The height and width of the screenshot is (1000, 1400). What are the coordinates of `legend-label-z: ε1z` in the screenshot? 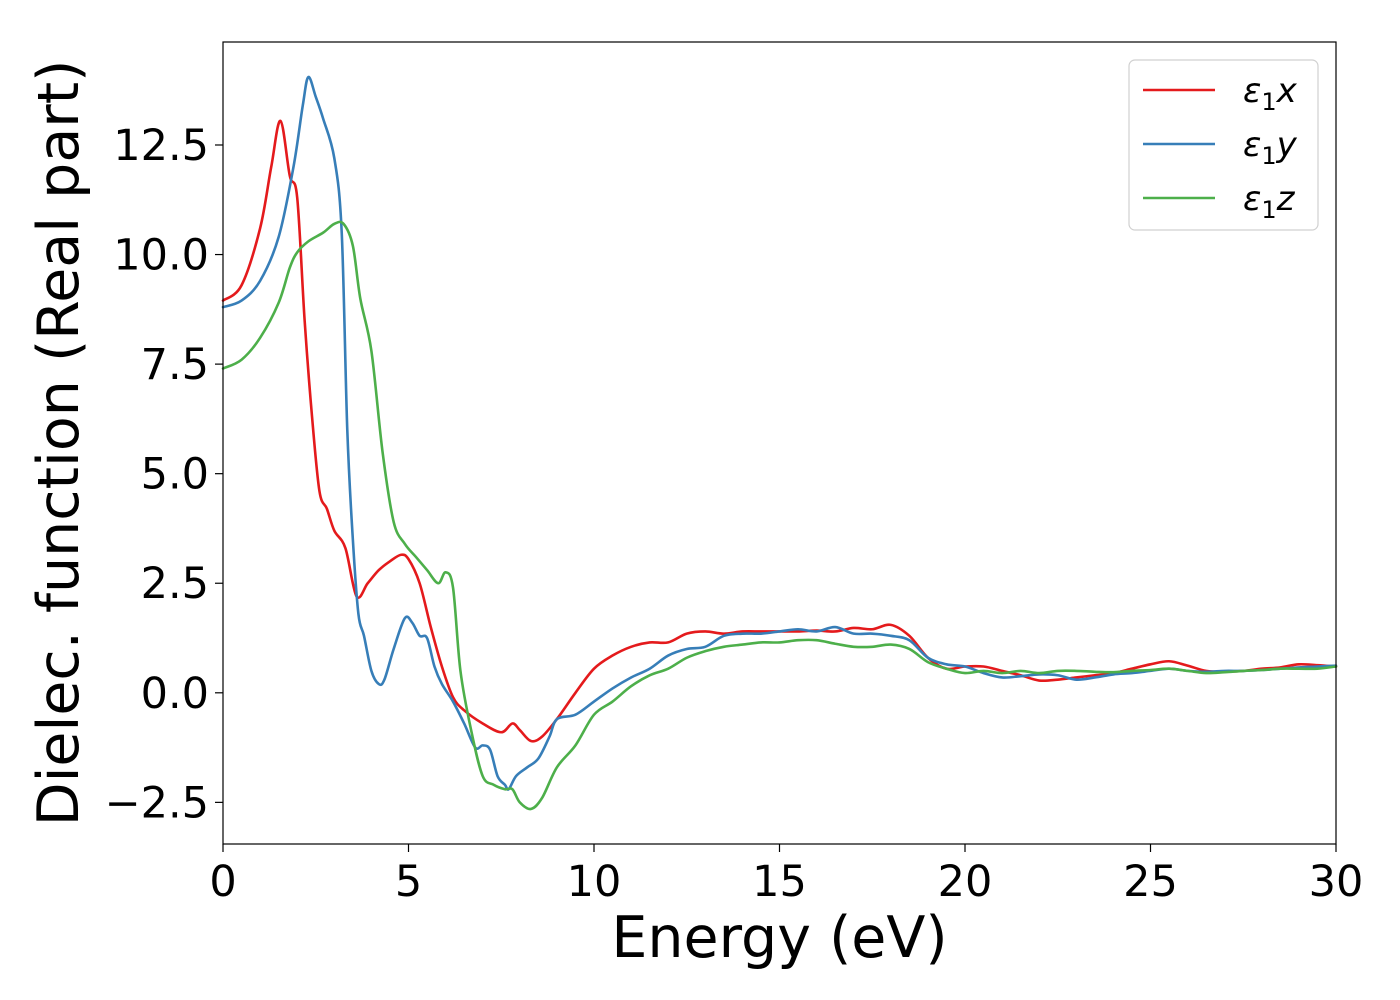 It's located at (1269, 201).